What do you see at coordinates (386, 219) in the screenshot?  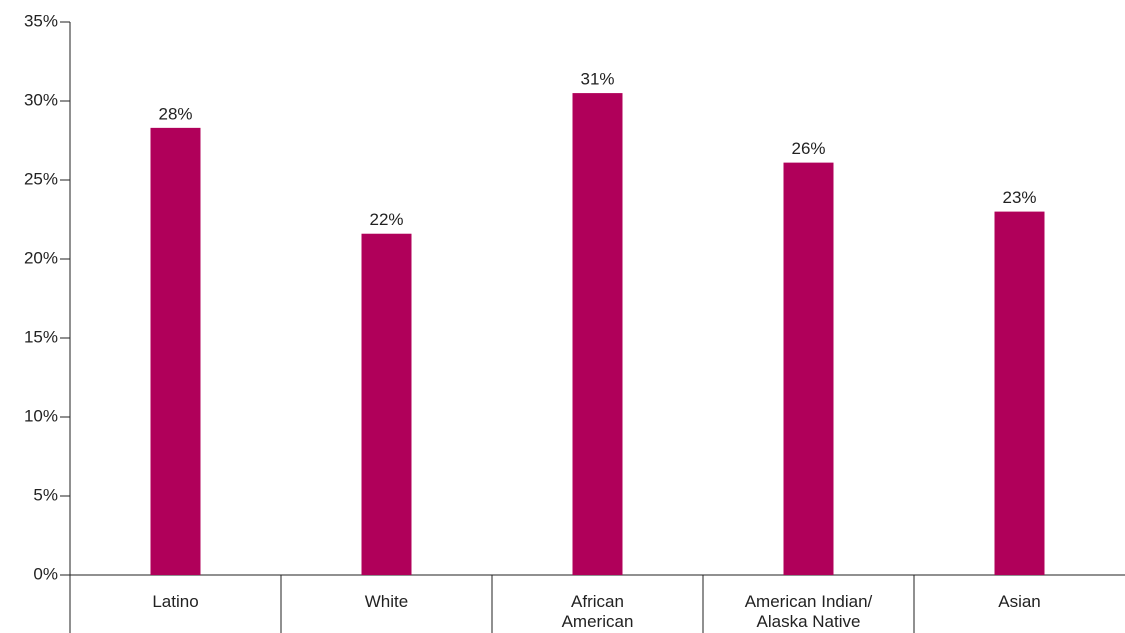 I see `value-label: 22%` at bounding box center [386, 219].